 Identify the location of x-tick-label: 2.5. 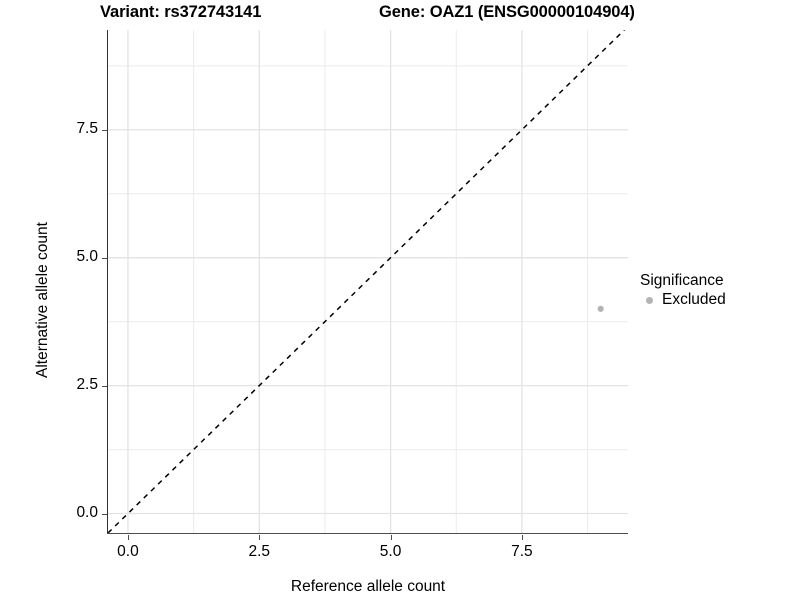
(259, 551).